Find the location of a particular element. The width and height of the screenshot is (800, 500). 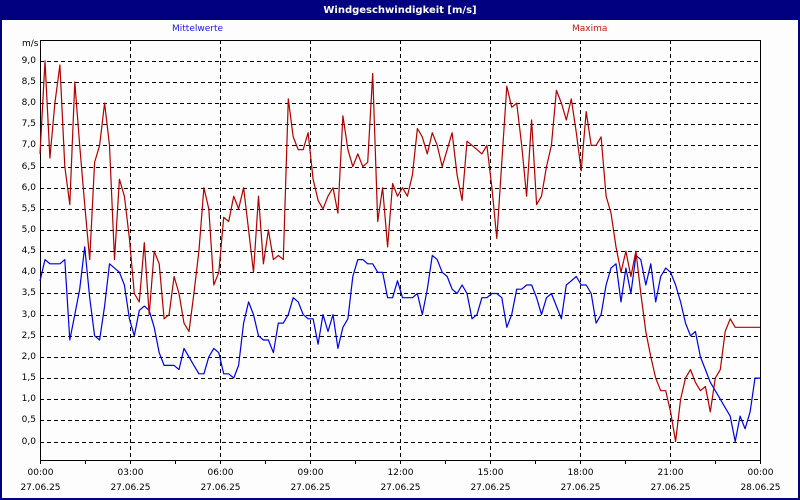

y-tick-label: 4,5 is located at coordinates (28, 250).